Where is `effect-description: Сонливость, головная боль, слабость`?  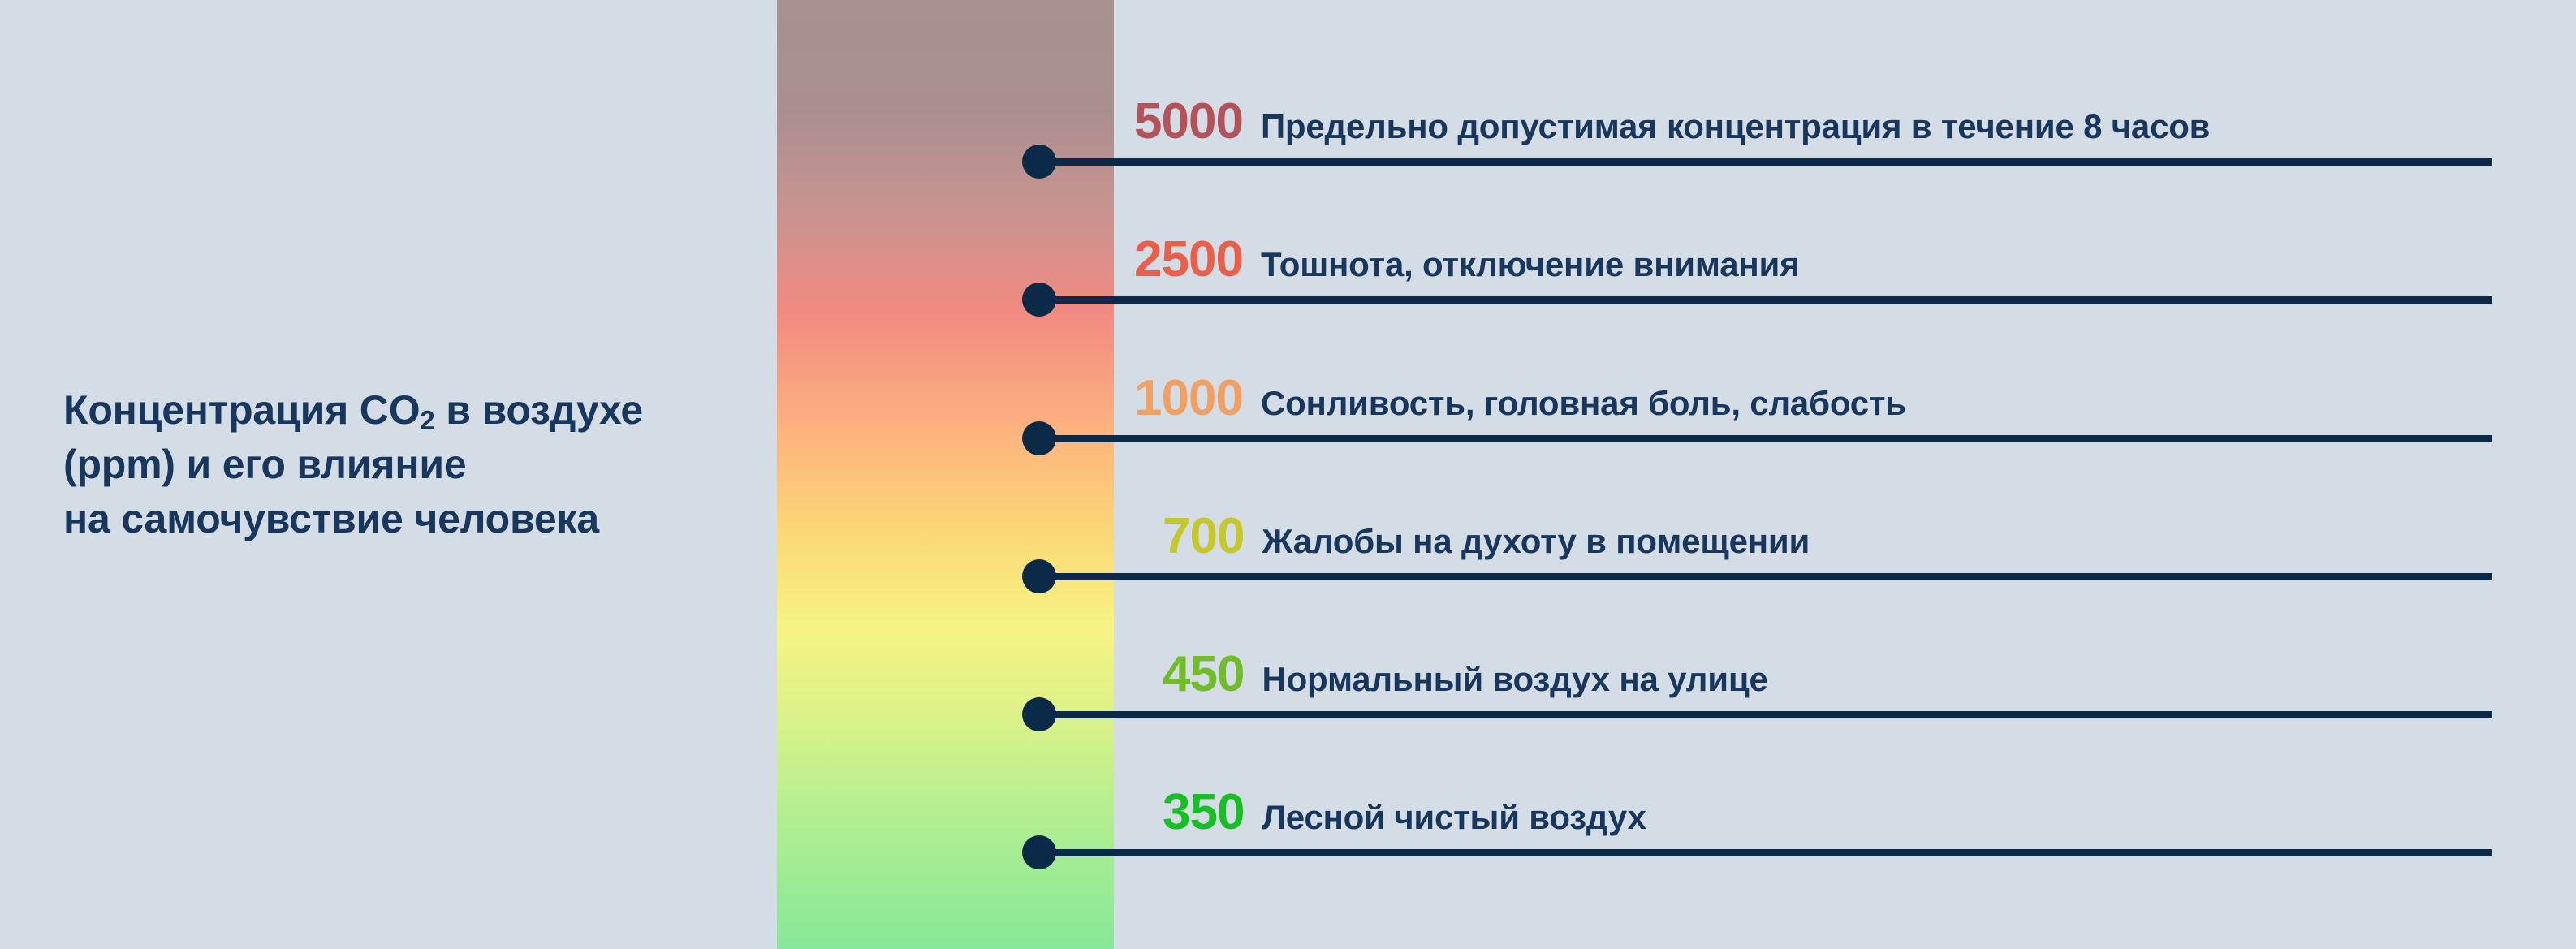 effect-description: Сонливость, головная боль, слабость is located at coordinates (1583, 403).